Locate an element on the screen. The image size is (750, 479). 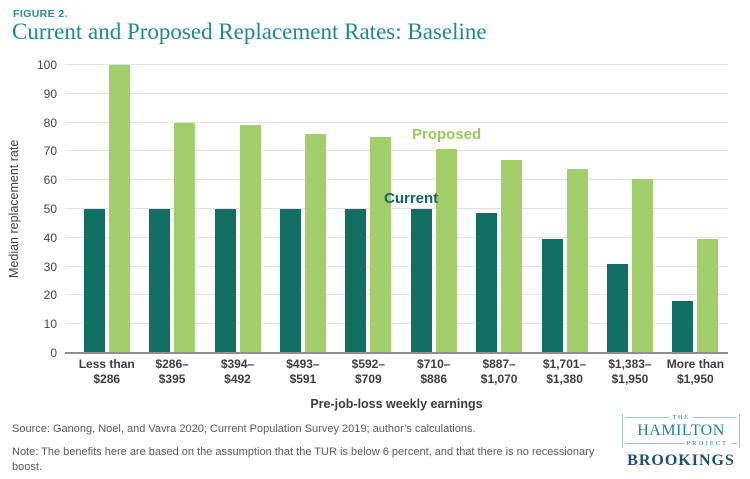
x-axis-line is located at coordinates (396, 353).